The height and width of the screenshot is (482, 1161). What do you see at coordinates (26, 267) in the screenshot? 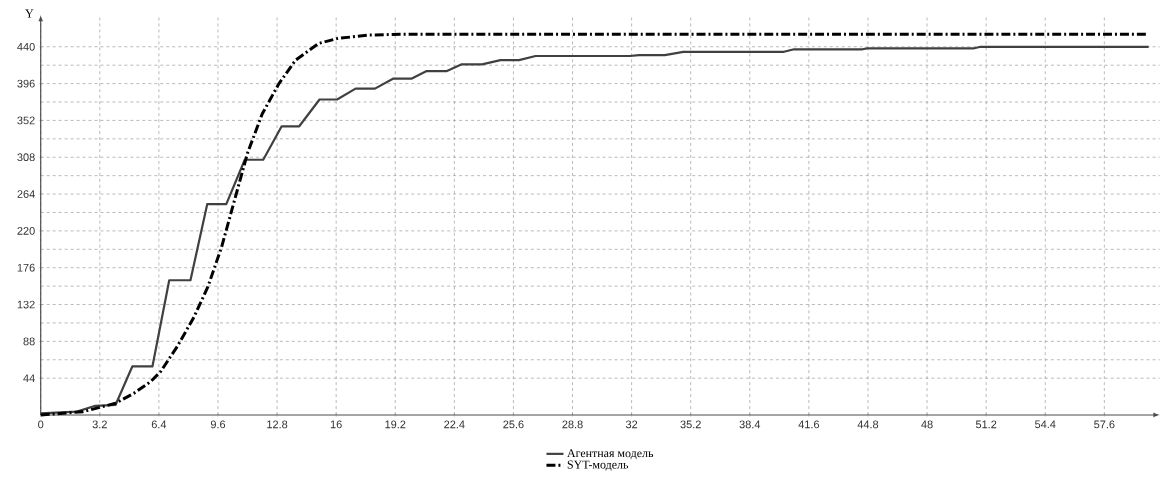
I see `y-tick-label: 176` at bounding box center [26, 267].